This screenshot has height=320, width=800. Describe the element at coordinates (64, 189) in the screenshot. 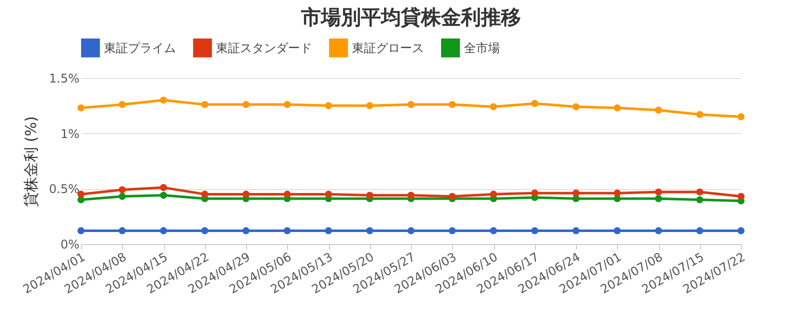

I see `y-tick-label: 0.5%` at that location.